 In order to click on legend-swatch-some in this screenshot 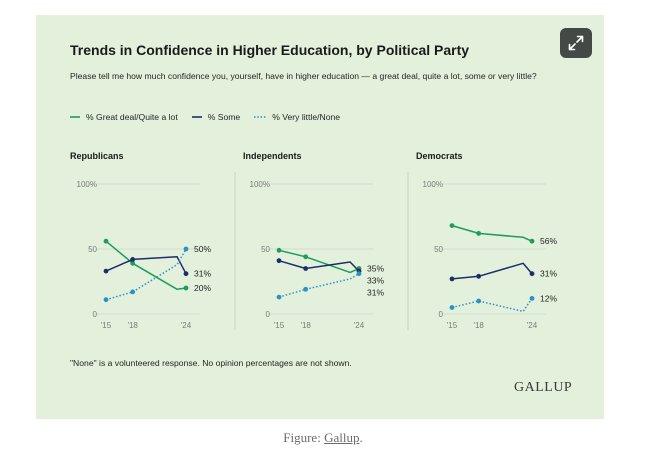, I will do `click(196, 117)`.